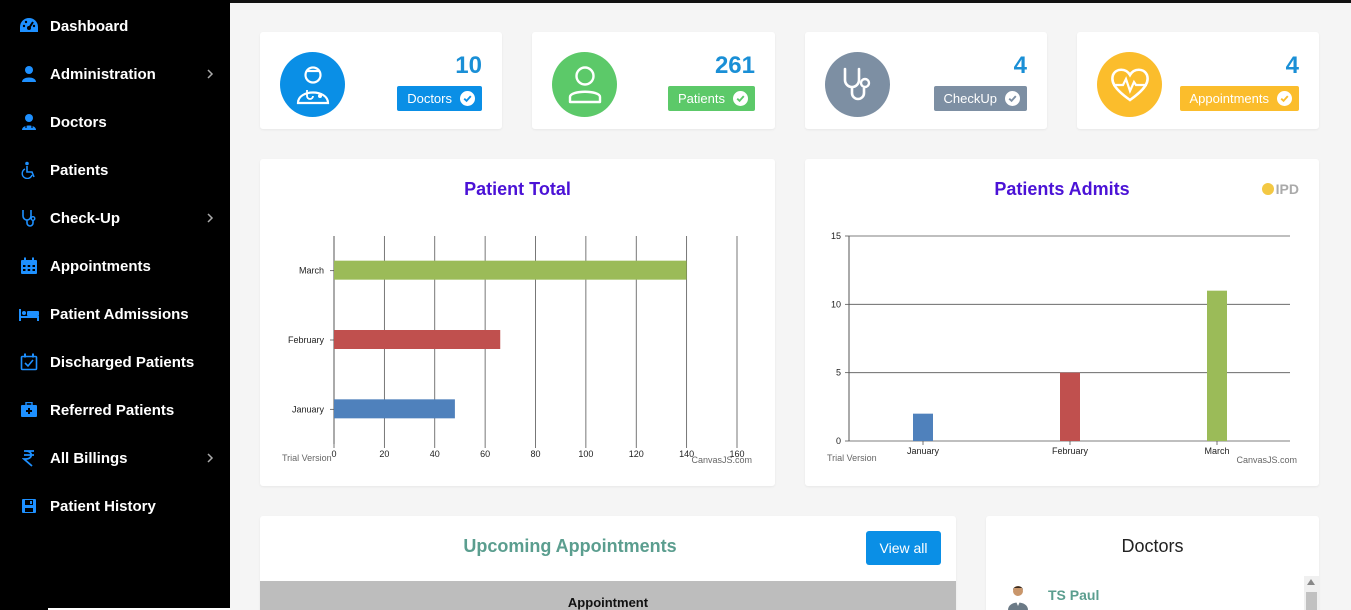 This screenshot has height=610, width=1351. I want to click on stat-label: CheckUp, so click(970, 98).